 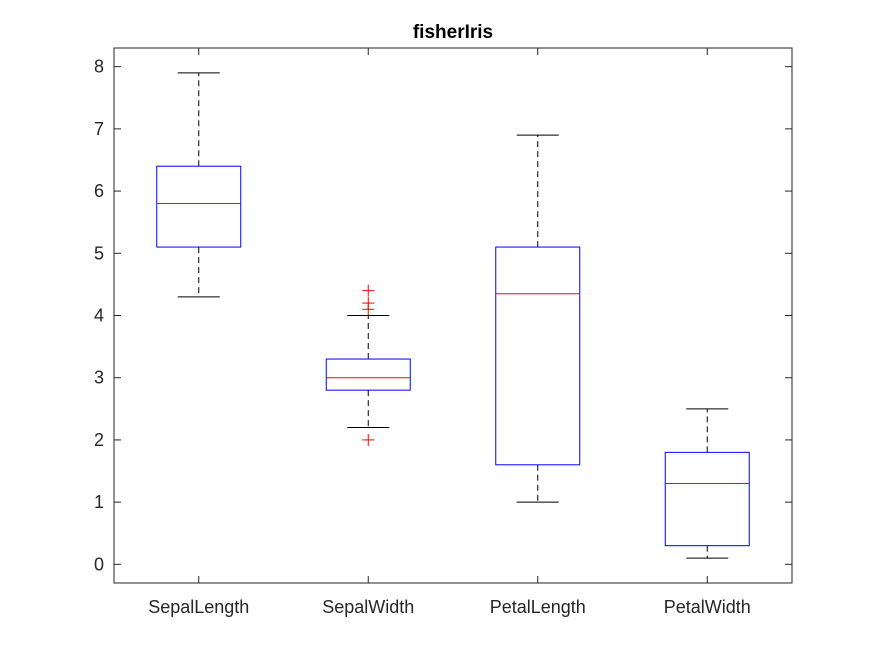 What do you see at coordinates (99, 440) in the screenshot?
I see `y-tick-label: 2` at bounding box center [99, 440].